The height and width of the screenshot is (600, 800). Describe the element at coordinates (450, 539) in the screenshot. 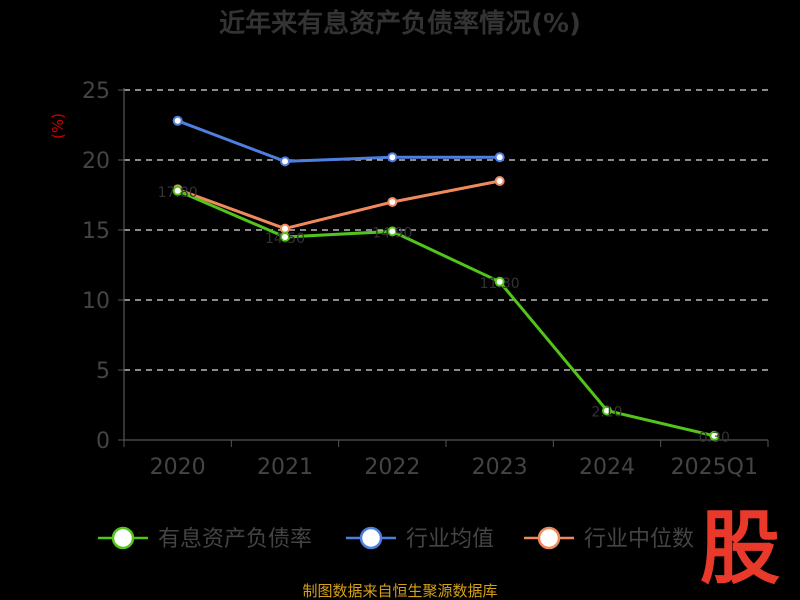

I see `legend-label: 行业均值` at that location.